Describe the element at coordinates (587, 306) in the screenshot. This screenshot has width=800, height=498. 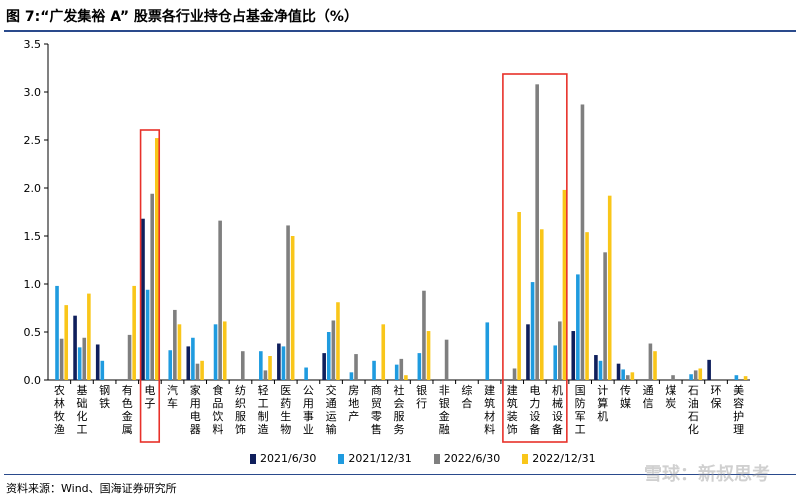
I see `bar-国防军工-2022/12/31` at that location.